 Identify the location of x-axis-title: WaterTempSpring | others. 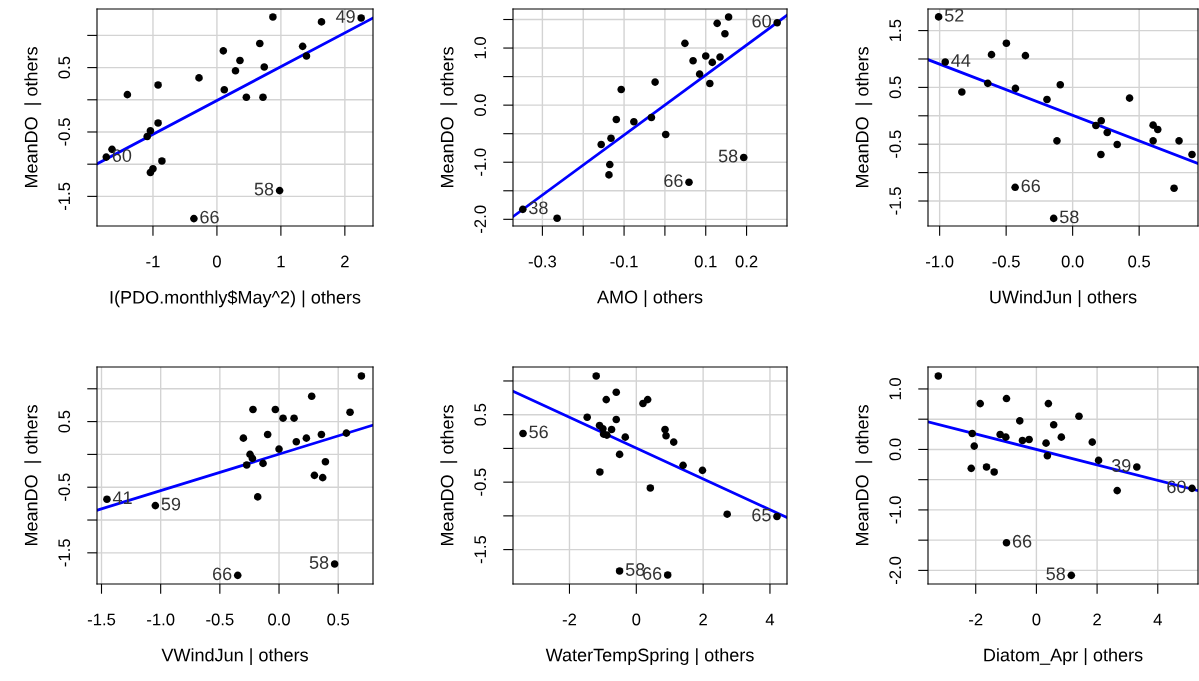
(649, 657).